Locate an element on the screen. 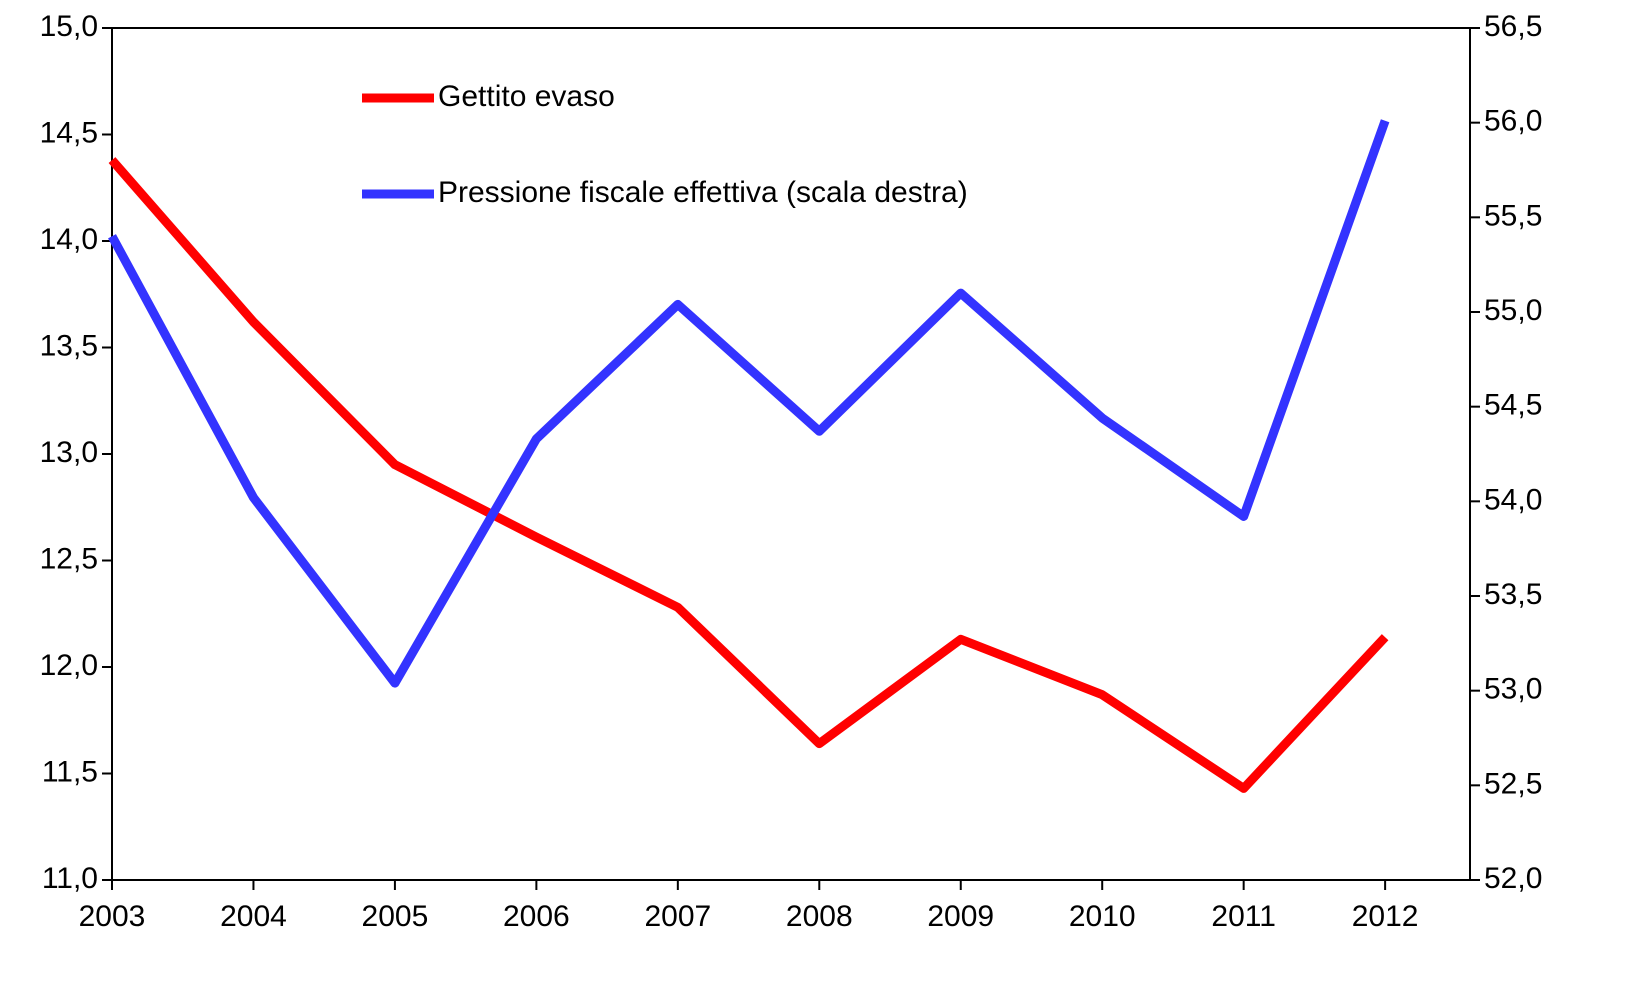 This screenshot has height=987, width=1642. y2-tick-label: 52,5 is located at coordinates (1513, 783).